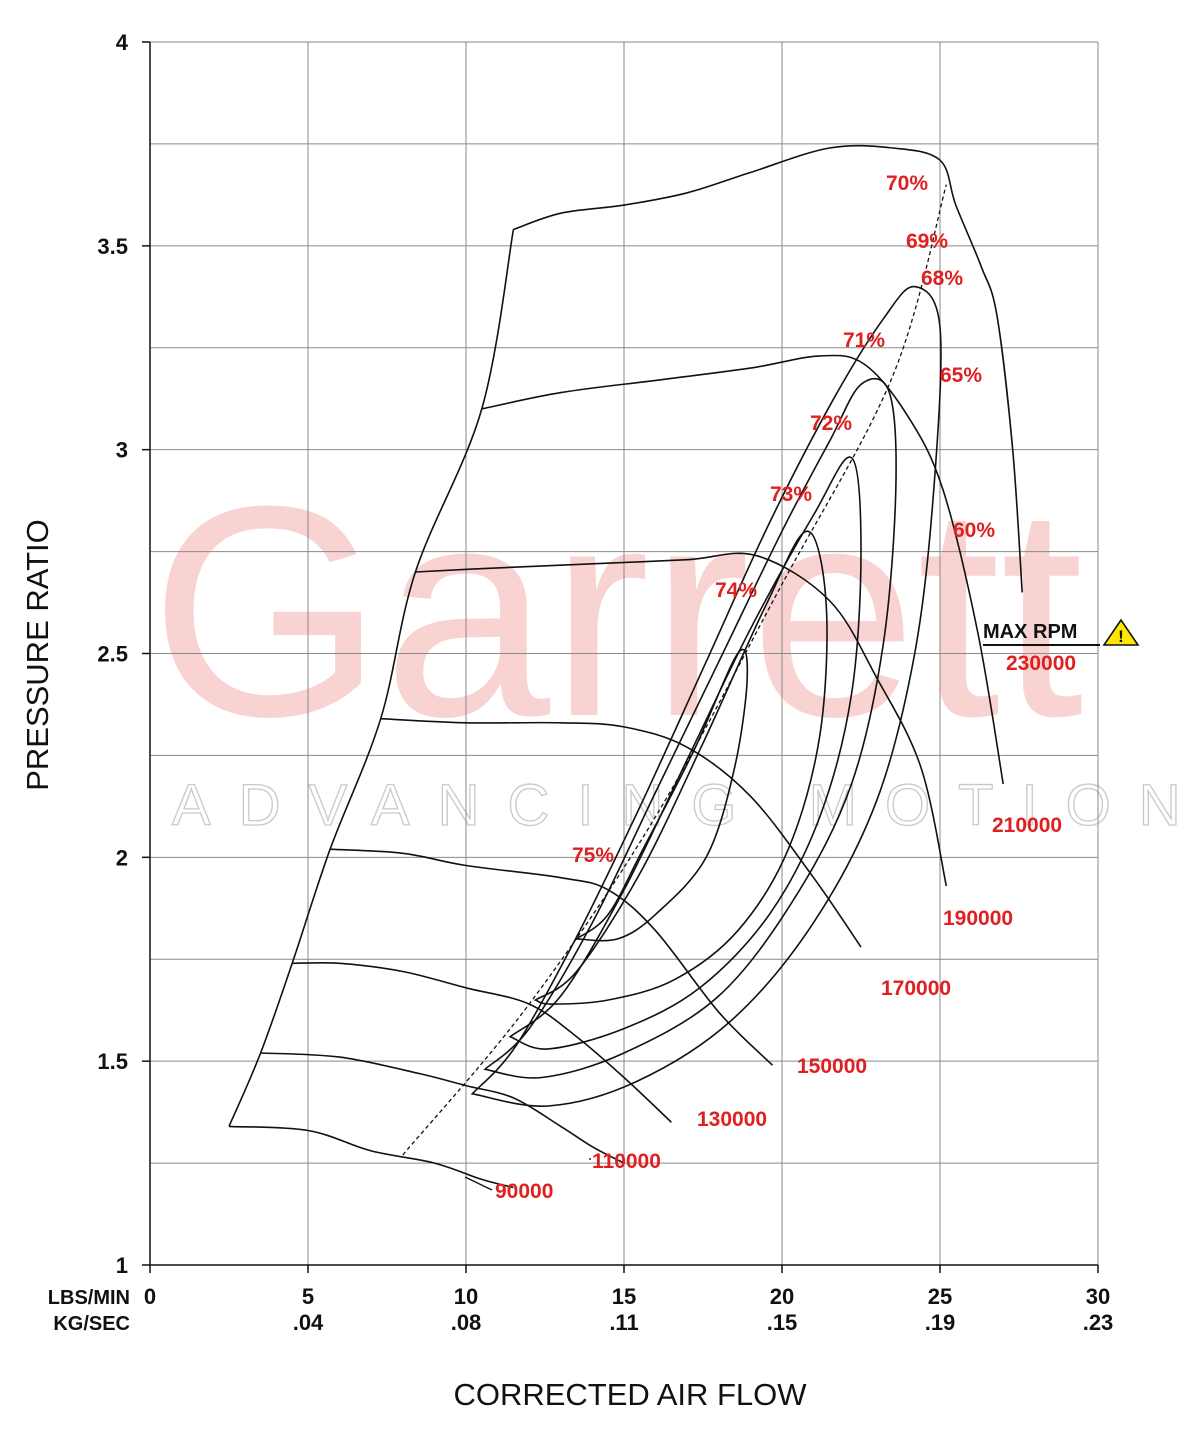 The height and width of the screenshot is (1433, 1200). What do you see at coordinates (371, 678) in the screenshot?
I see `surge-line` at bounding box center [371, 678].